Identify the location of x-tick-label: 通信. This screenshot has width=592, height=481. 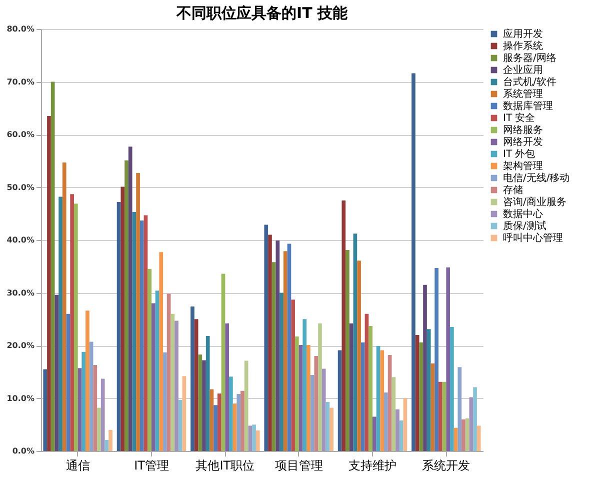
(78, 465).